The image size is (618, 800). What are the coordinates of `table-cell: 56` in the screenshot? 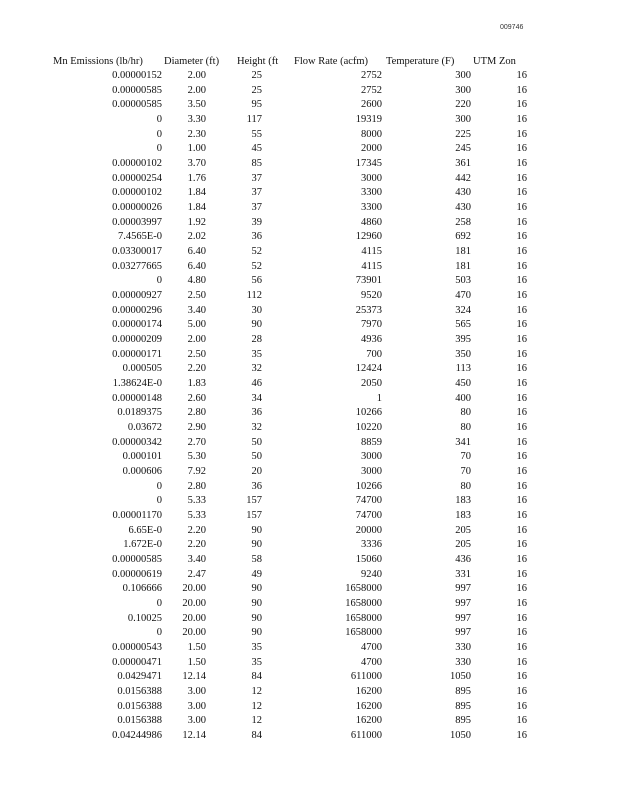 It's located at (257, 281).